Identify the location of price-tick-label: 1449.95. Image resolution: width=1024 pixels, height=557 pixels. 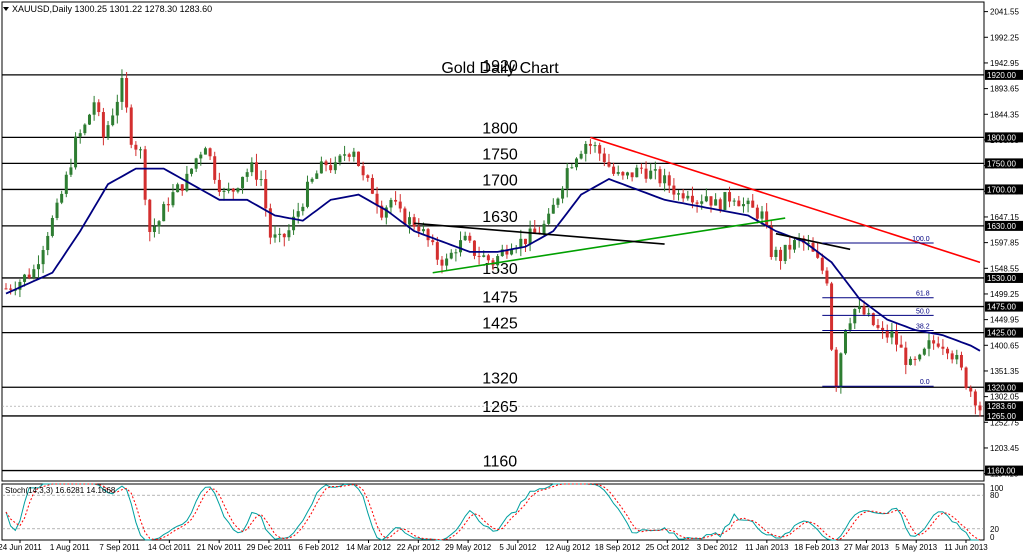
(1004, 320).